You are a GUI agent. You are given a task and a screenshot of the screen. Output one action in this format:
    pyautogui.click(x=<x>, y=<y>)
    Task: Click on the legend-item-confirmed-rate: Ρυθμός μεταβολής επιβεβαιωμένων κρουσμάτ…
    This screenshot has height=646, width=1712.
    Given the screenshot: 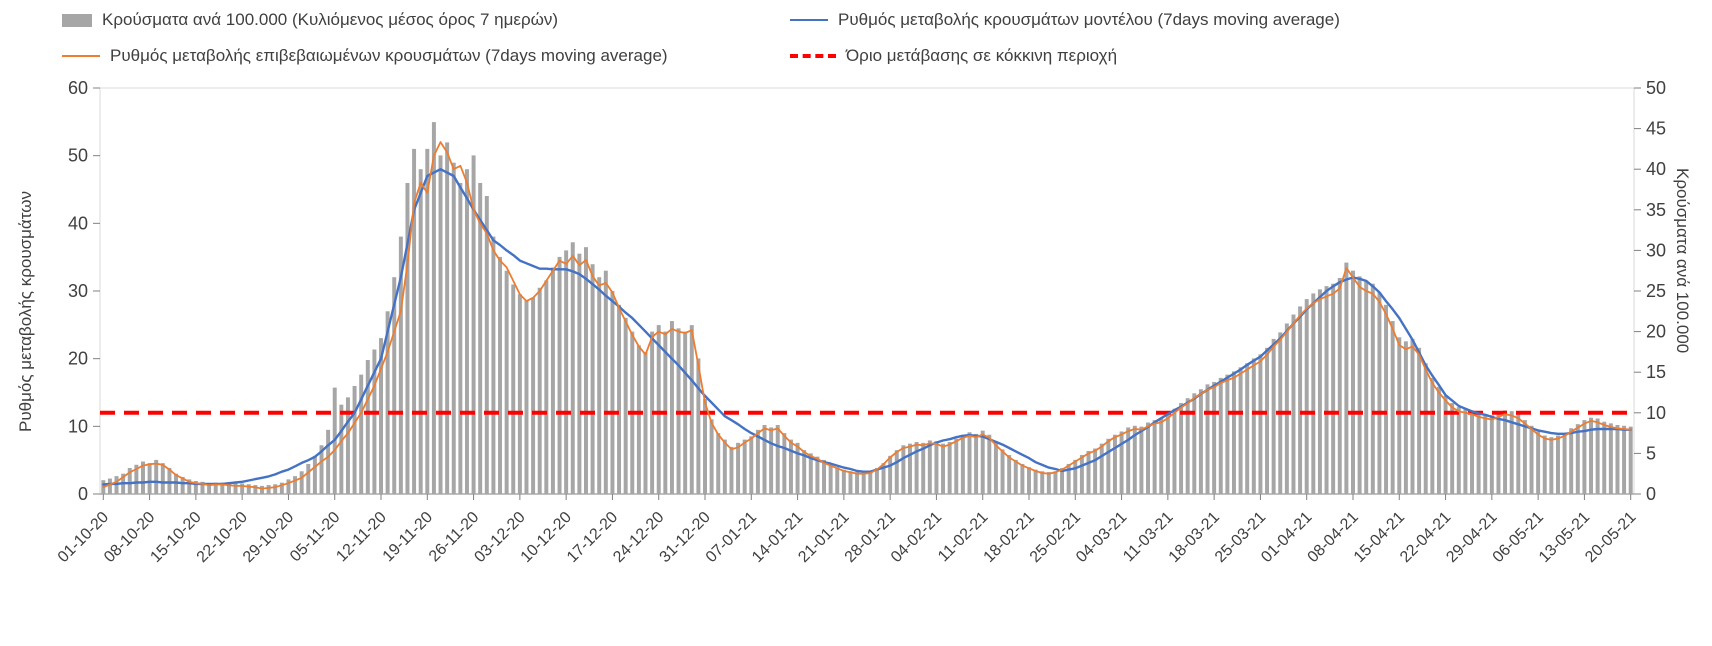 What is the action you would take?
    pyautogui.click(x=365, y=56)
    